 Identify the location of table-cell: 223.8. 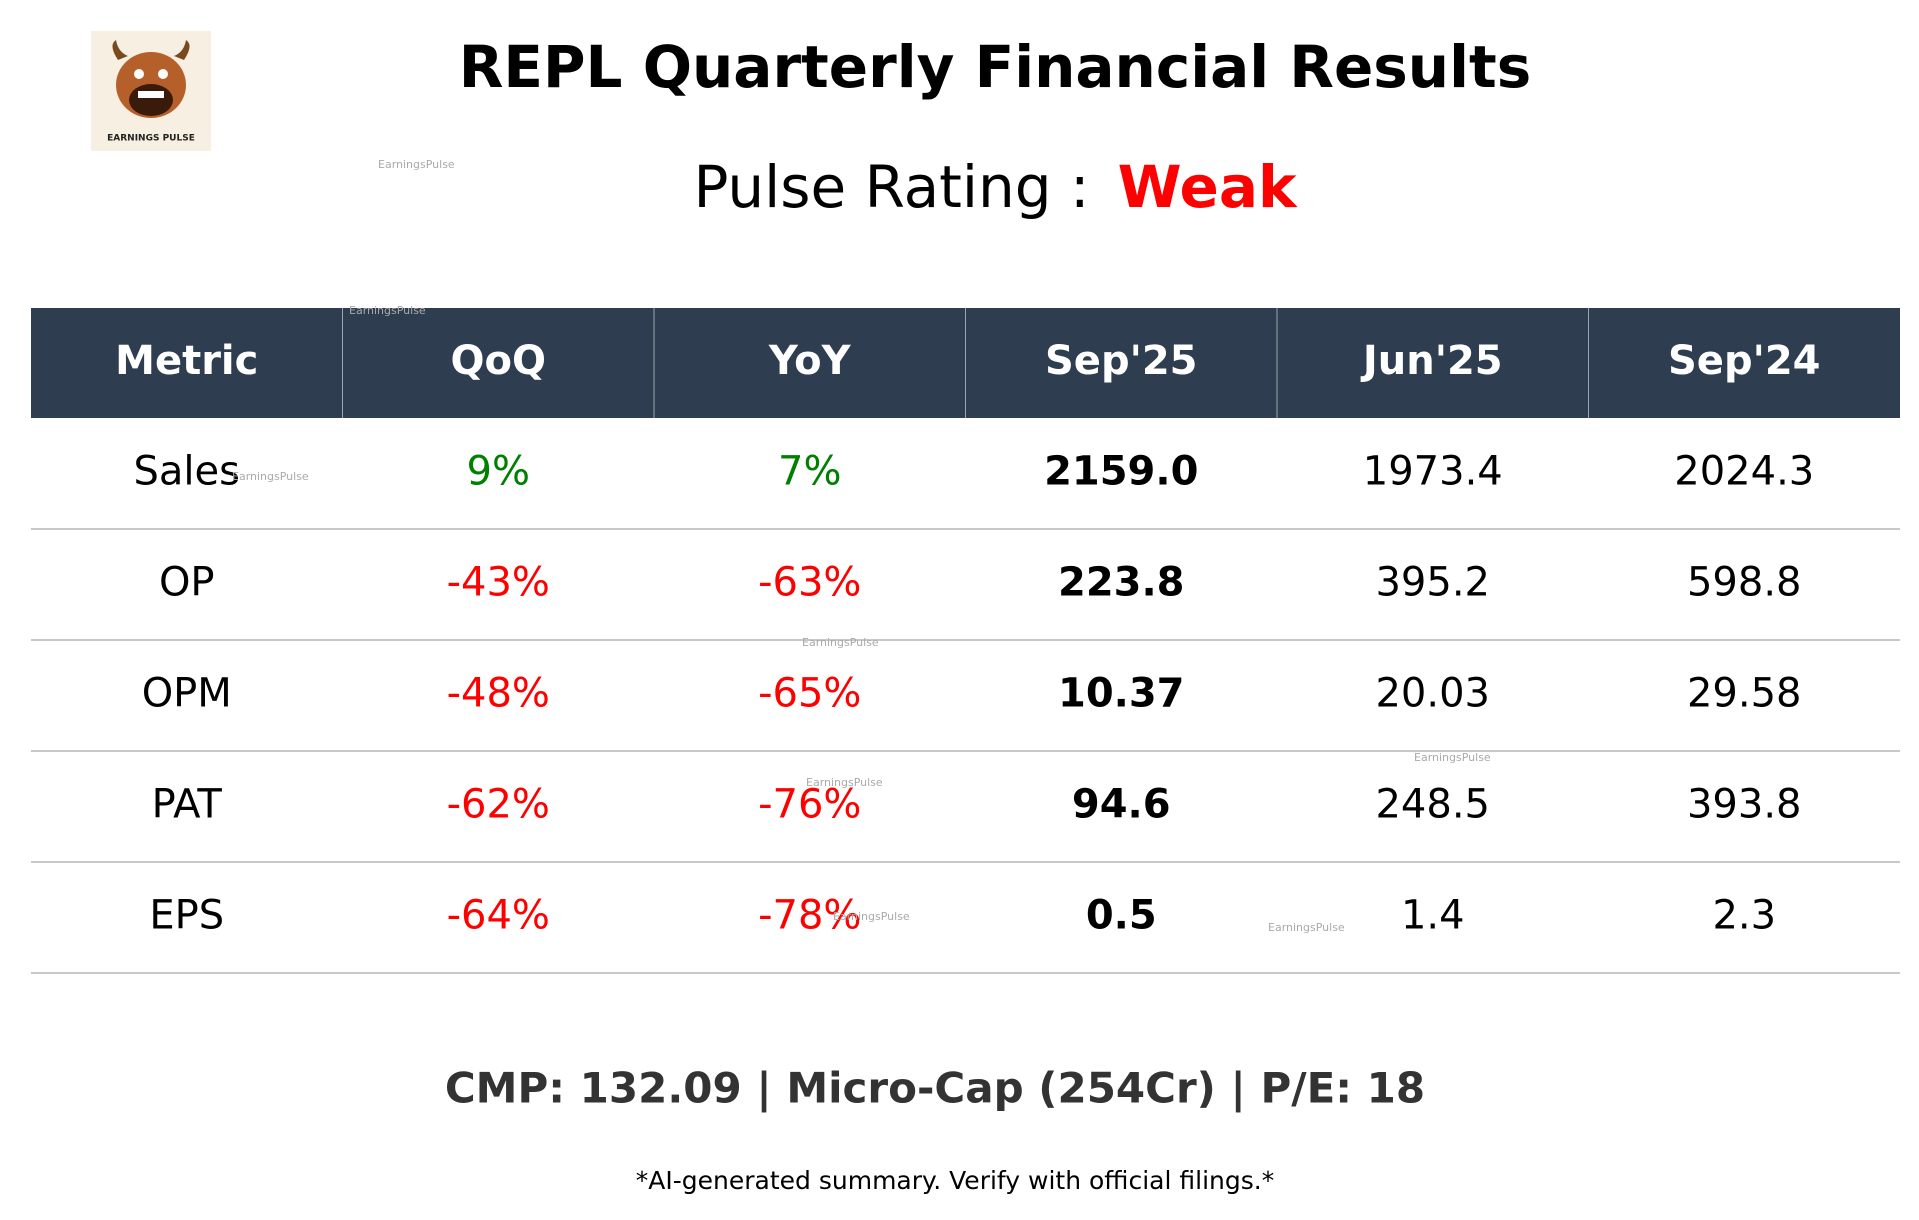
(1121, 583).